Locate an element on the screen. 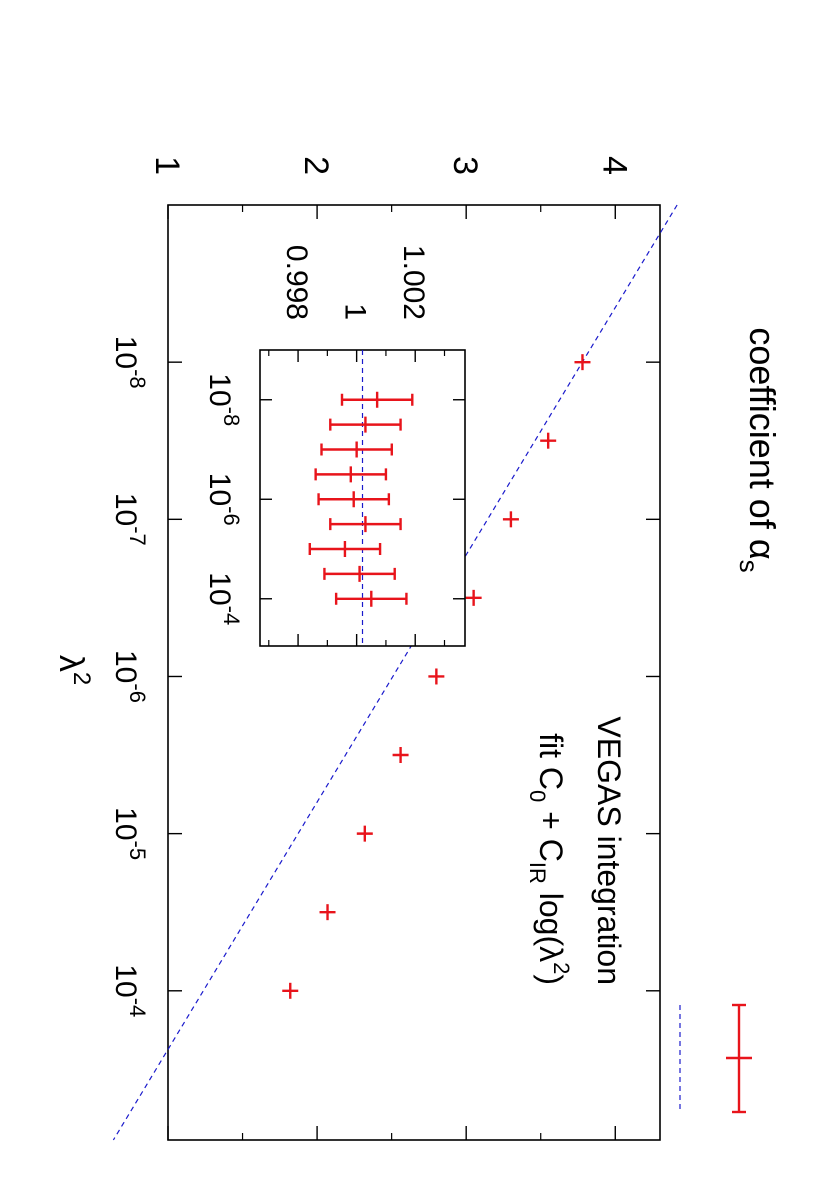  legend-label-part: + C is located at coordinates (551, 832).